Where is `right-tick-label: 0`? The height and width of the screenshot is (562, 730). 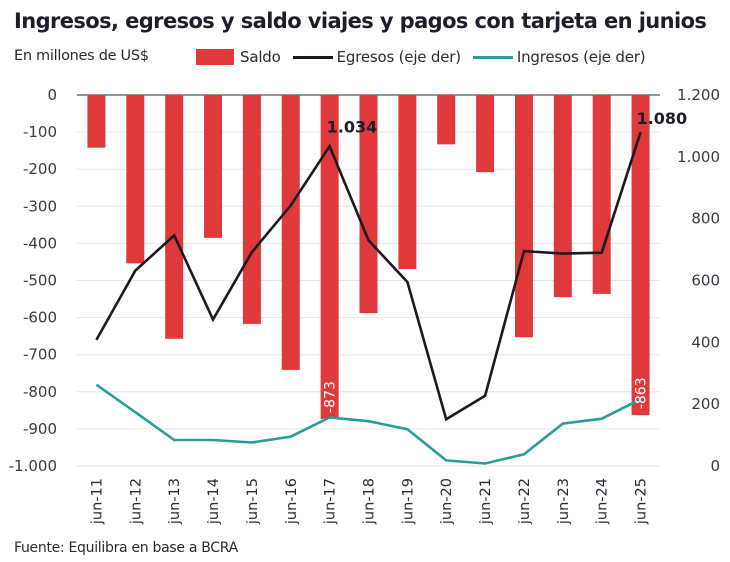
right-tick-label: 0 is located at coordinates (715, 466).